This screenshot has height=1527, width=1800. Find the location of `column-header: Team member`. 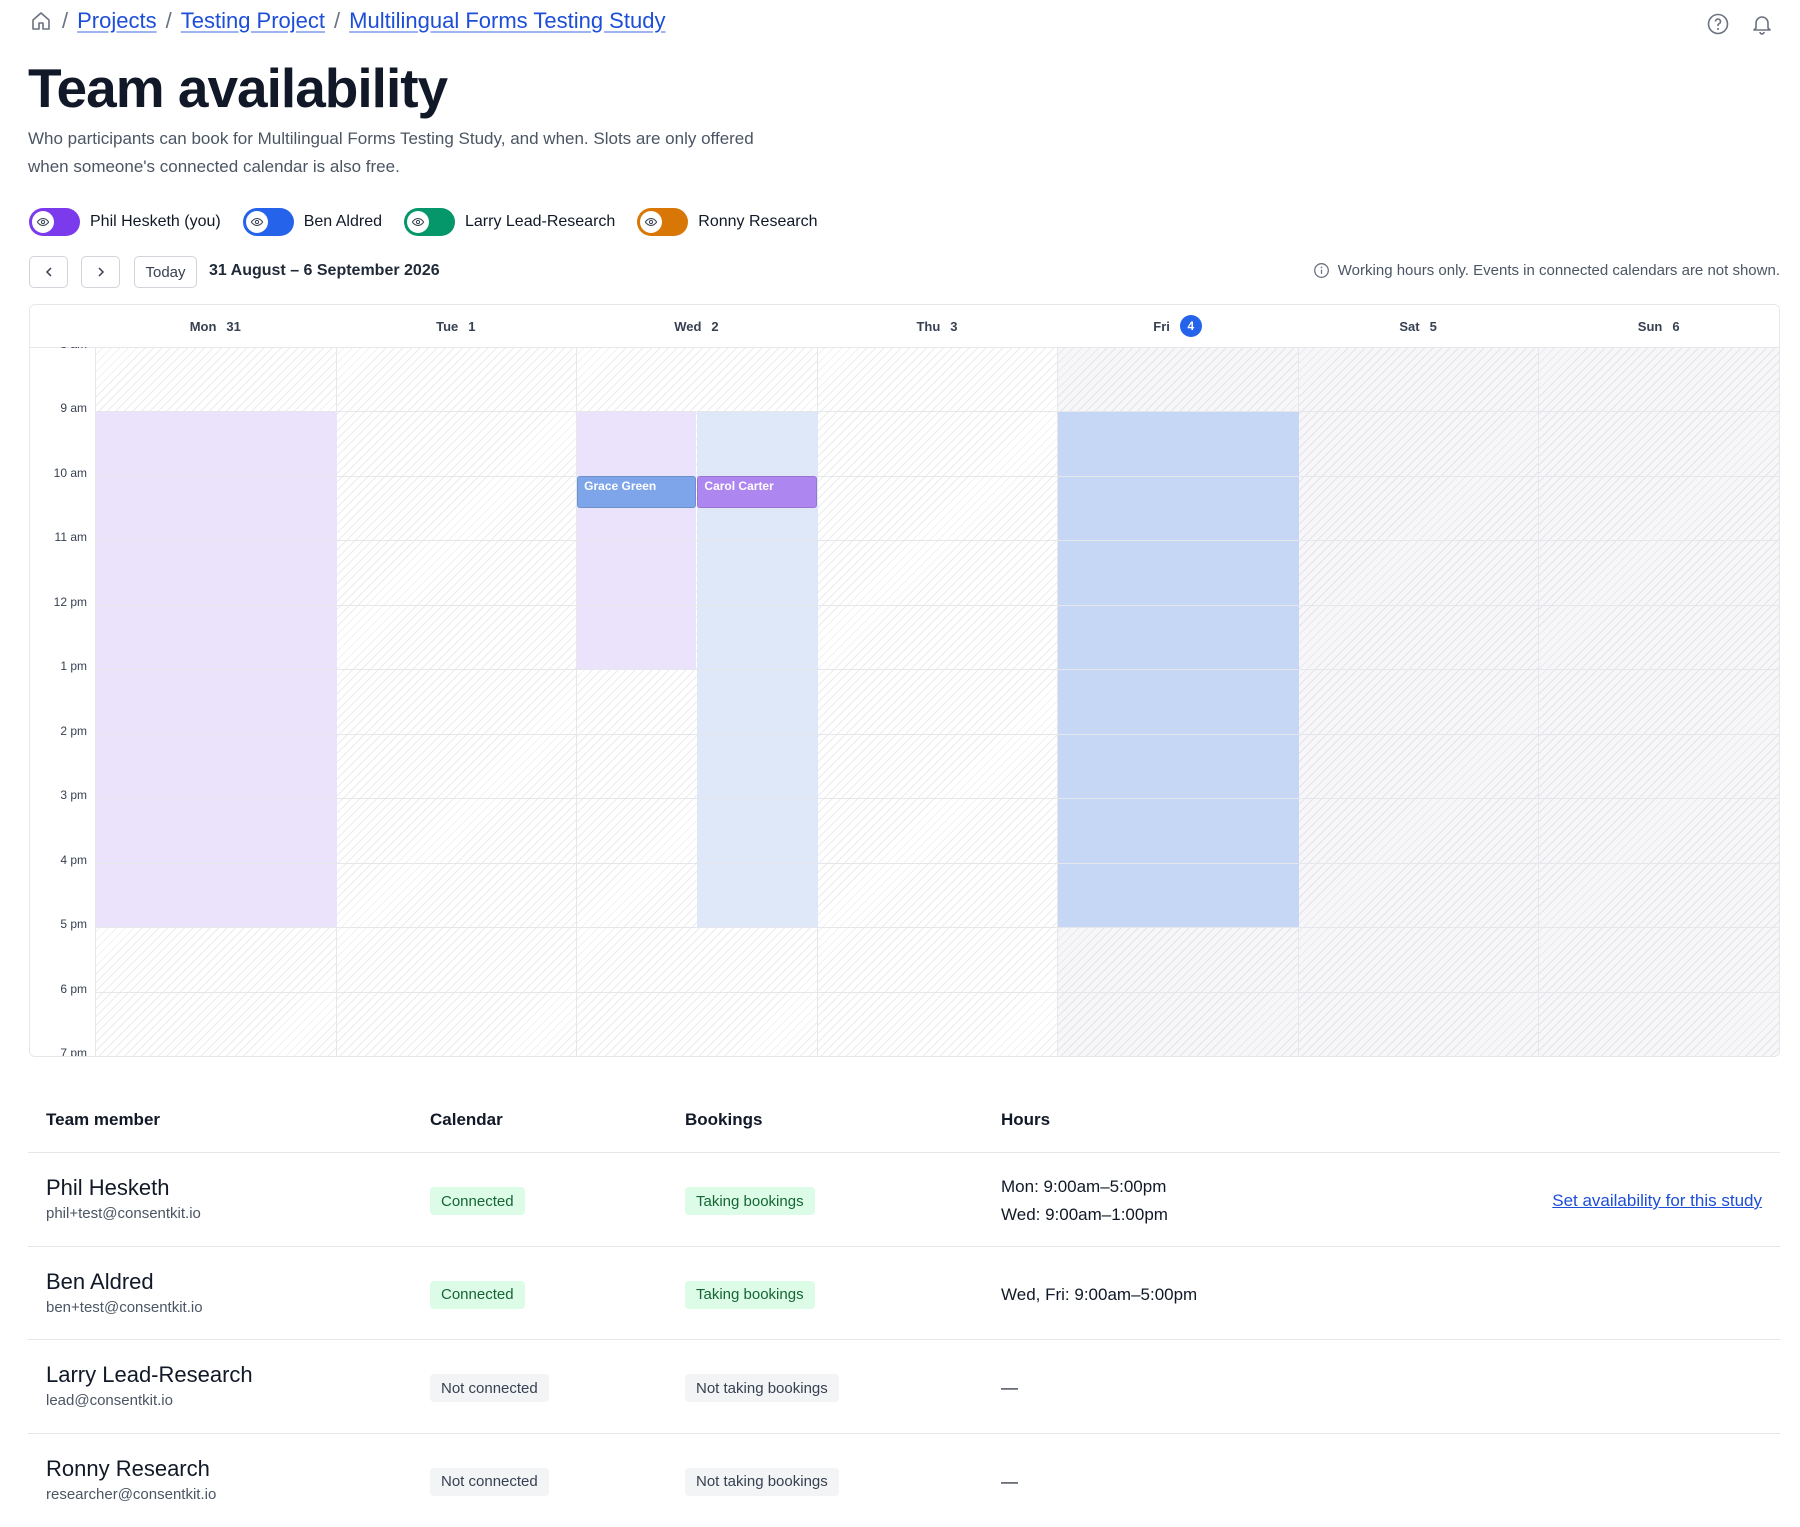

column-header: Team member is located at coordinates (103, 1119).